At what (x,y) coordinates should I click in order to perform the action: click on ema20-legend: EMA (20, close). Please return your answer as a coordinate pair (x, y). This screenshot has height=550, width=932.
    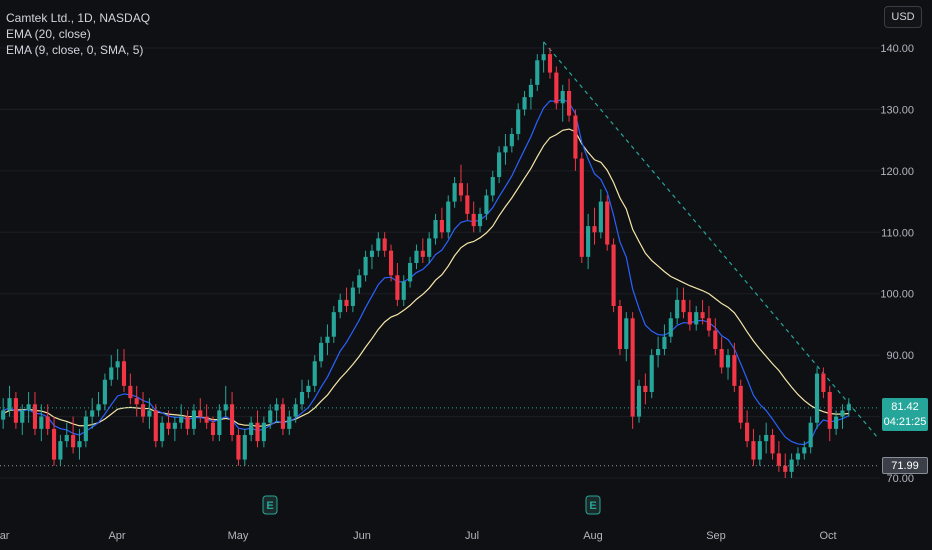
    Looking at the image, I should click on (48, 34).